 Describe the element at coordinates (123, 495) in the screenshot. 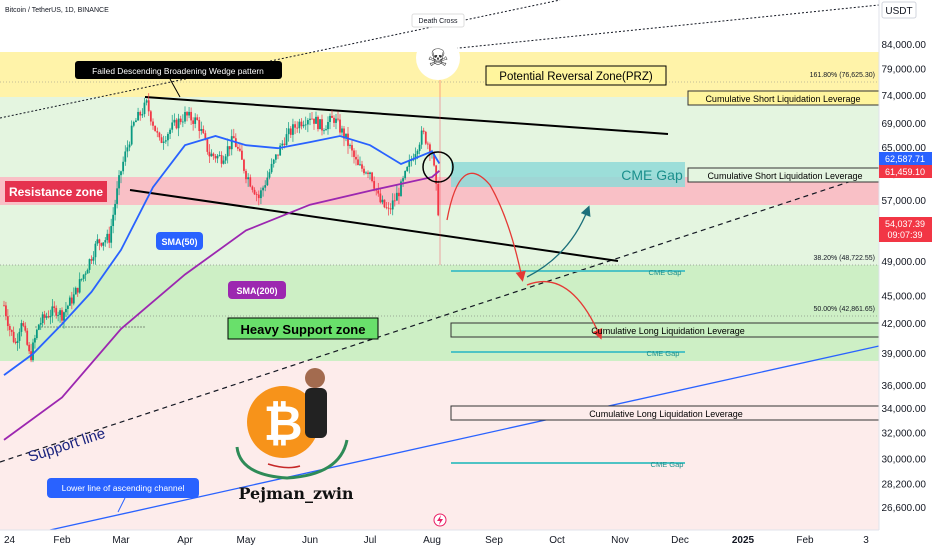

I see `channel-label: Lower line of ascending channel` at that location.